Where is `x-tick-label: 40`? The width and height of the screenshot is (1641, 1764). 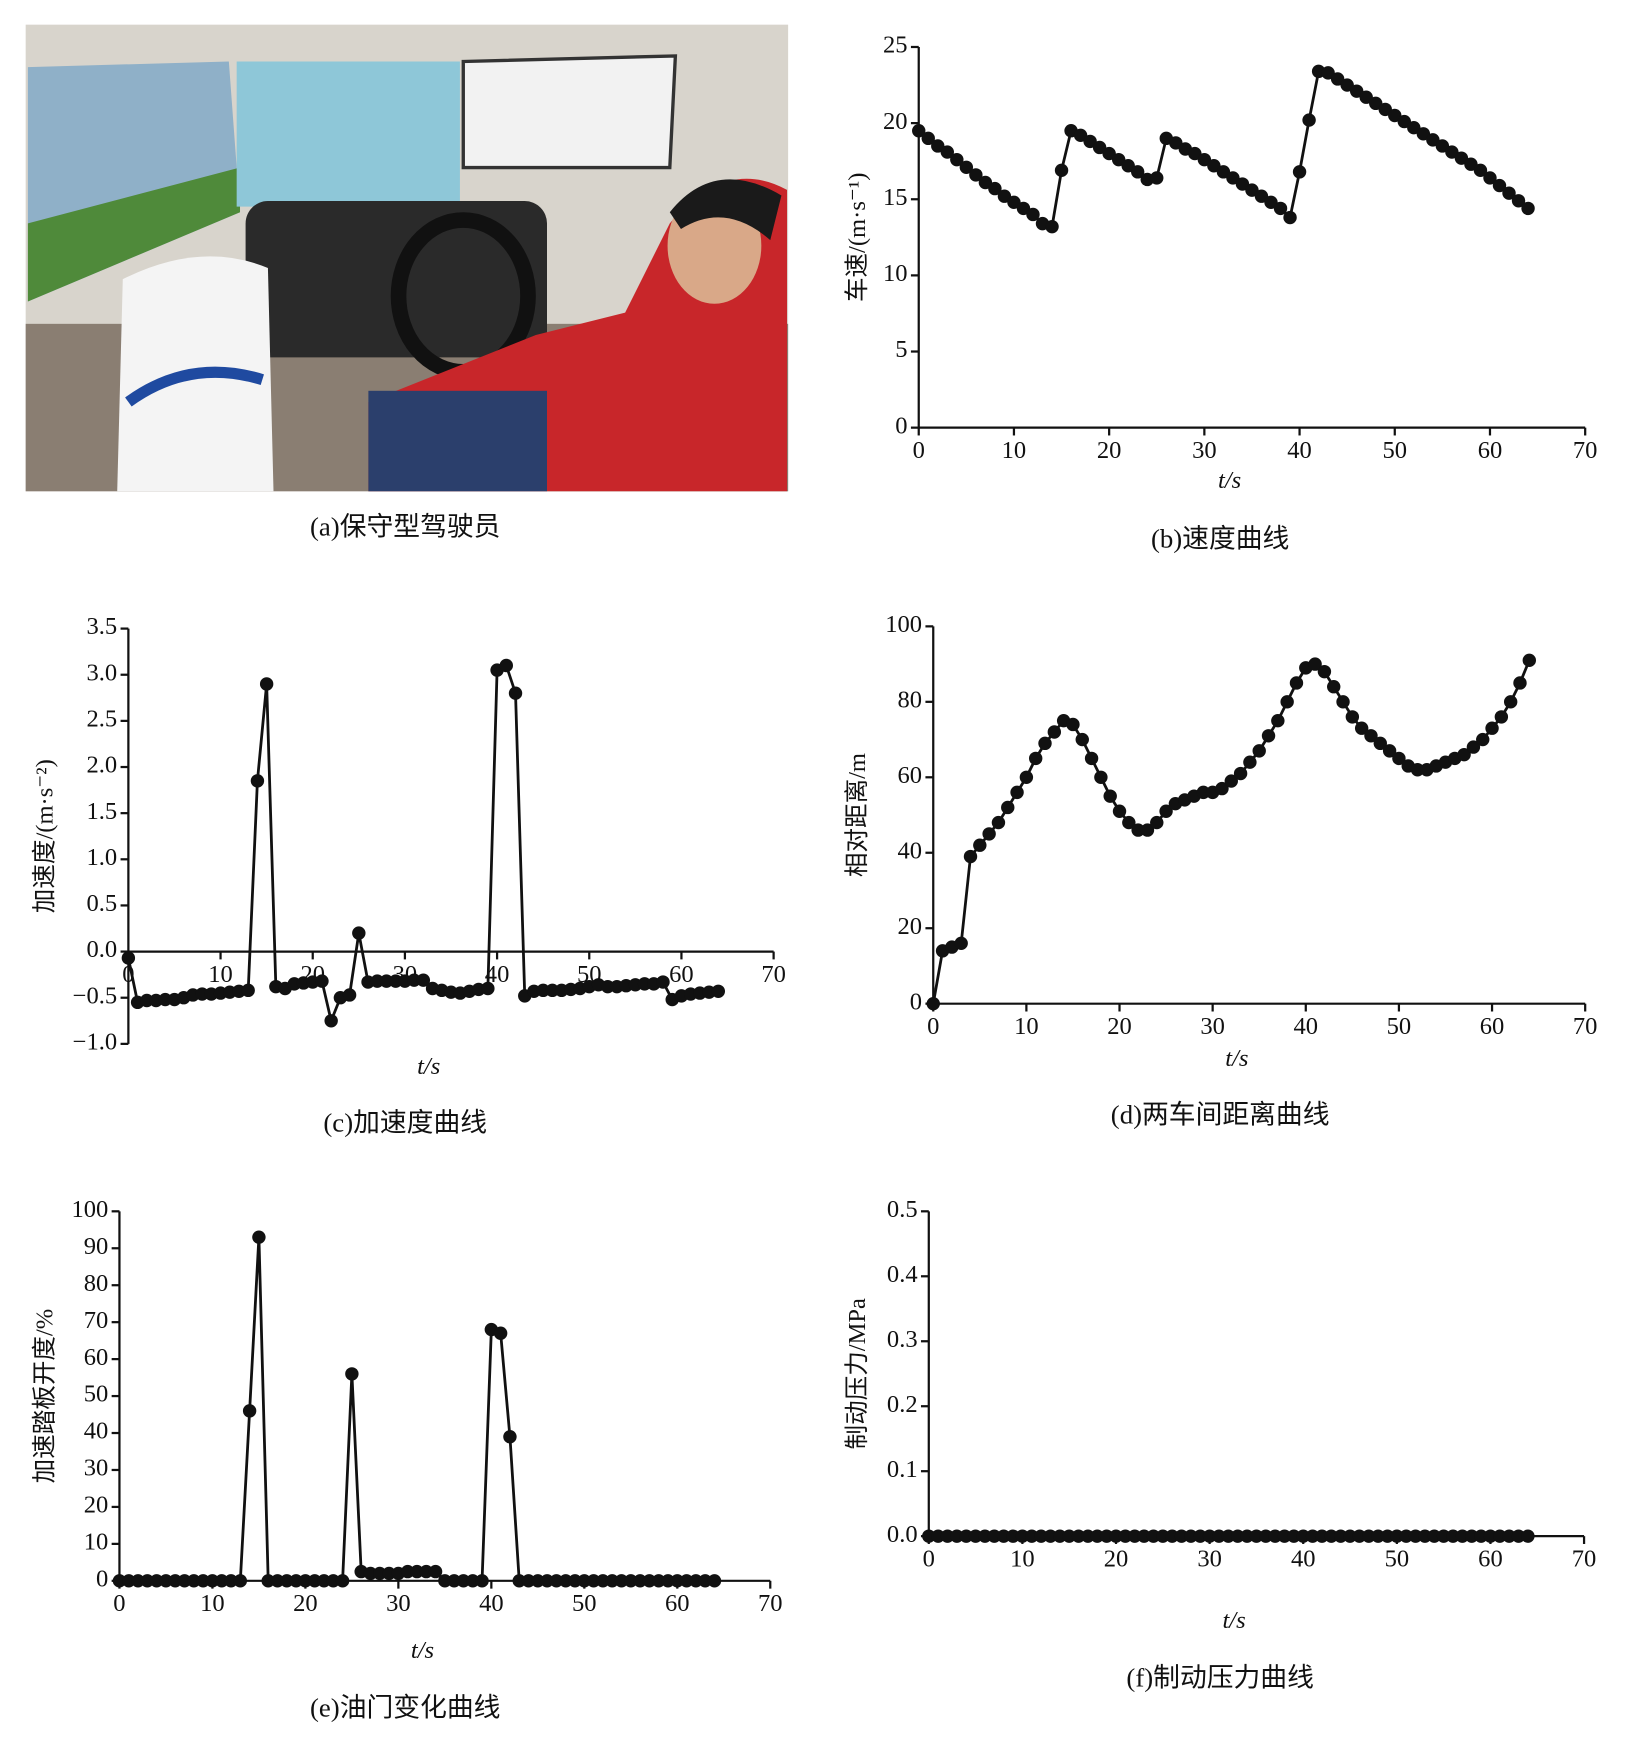 x-tick-label: 40 is located at coordinates (1303, 1558).